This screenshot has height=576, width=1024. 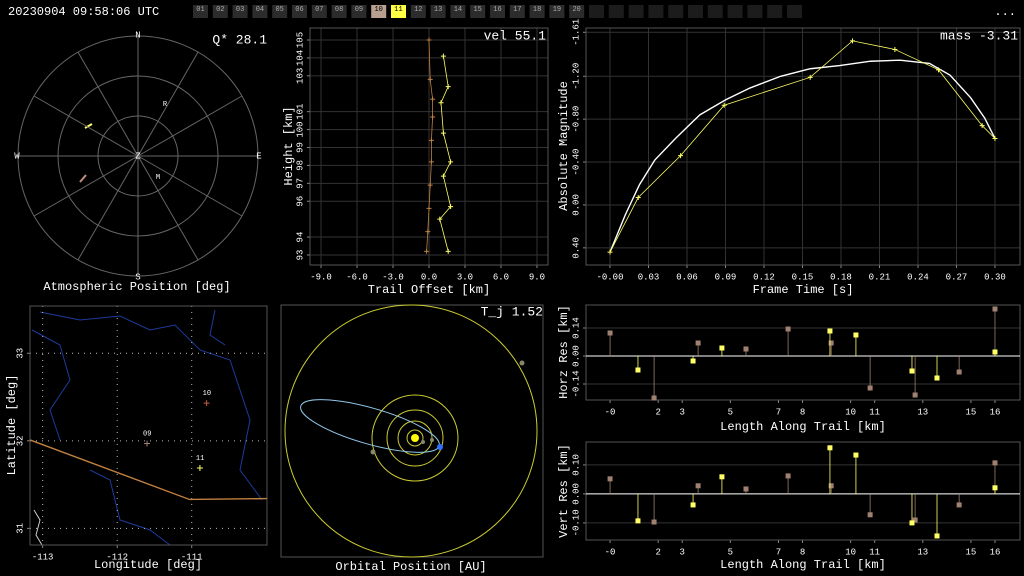 What do you see at coordinates (300, 183) in the screenshot?
I see `y-tick-label: 97` at bounding box center [300, 183].